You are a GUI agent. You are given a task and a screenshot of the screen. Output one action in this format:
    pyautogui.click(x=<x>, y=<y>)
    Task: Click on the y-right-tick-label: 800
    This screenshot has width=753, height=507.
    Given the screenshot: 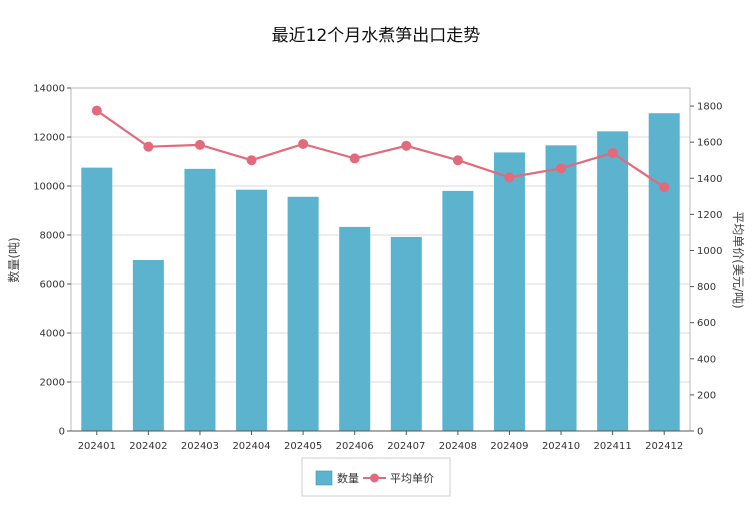 What is the action you would take?
    pyautogui.click(x=706, y=287)
    